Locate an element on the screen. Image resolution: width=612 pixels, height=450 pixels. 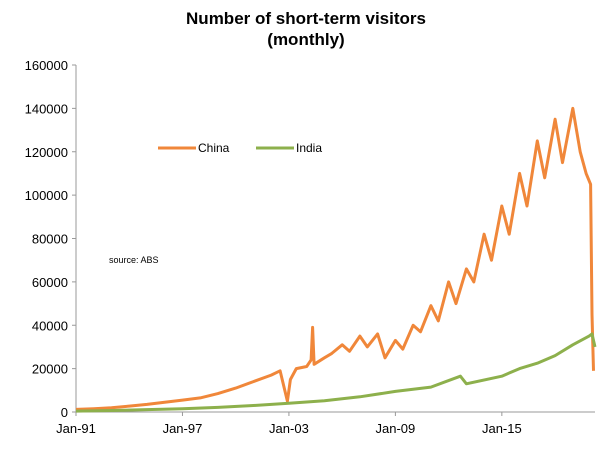
y-tick-label: 0 is located at coordinates (64, 412).